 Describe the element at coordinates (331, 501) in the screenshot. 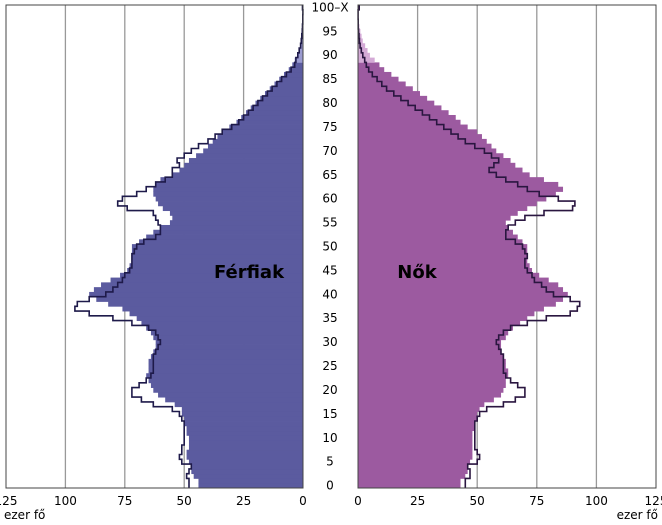

I see `x-axis-ticks: 125 100 75 50 25 0 0 25 50 75 100 125` at that location.